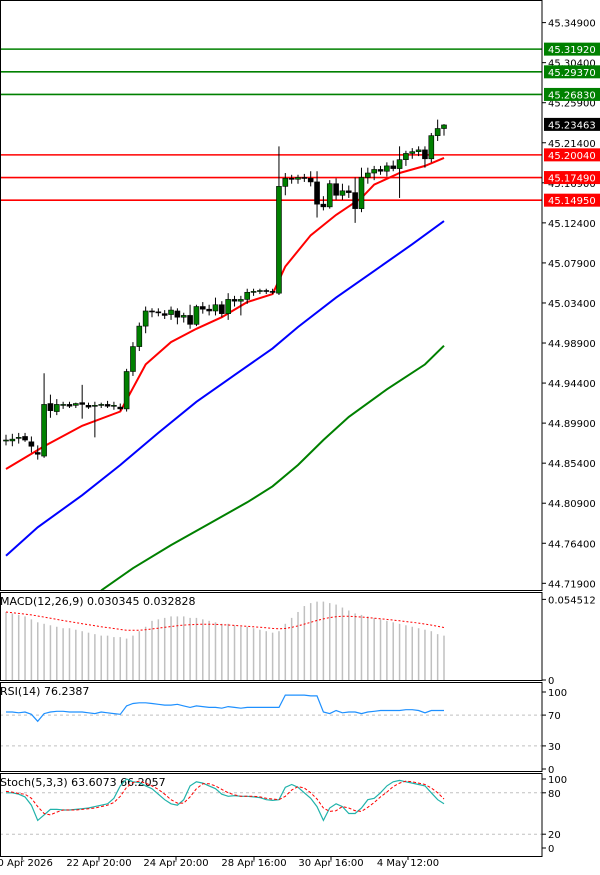 This screenshot has height=875, width=600. I want to click on level-label: 45.26830, so click(572, 95).